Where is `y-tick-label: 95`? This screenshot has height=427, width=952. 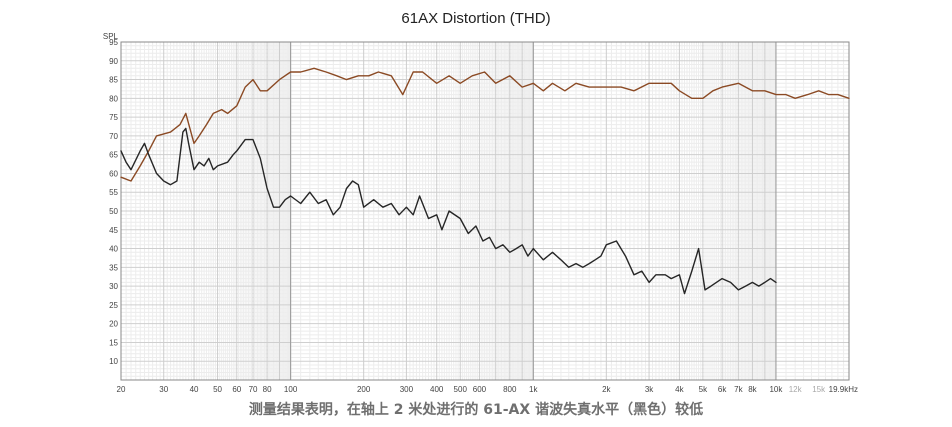
y-tick-label: 95 is located at coordinates (113, 42).